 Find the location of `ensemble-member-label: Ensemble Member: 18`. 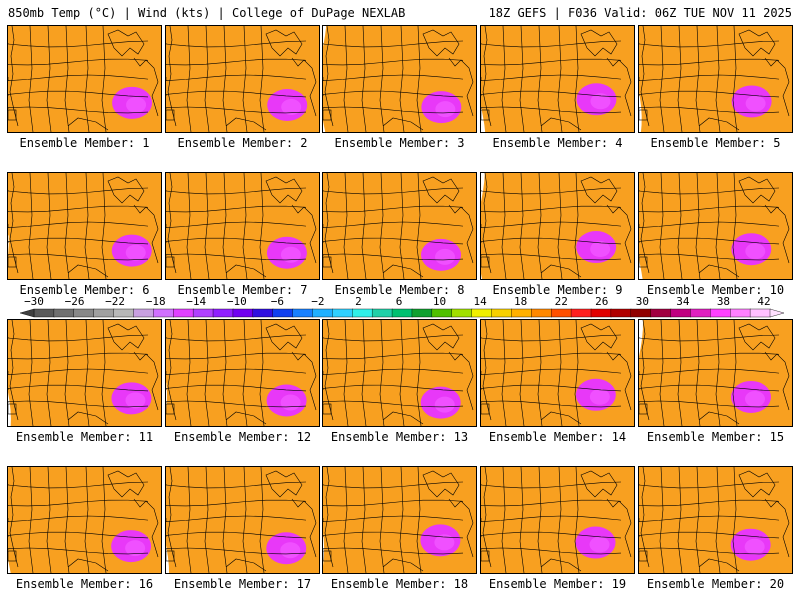

ensemble-member-label: Ensemble Member: 18 is located at coordinates (399, 584).